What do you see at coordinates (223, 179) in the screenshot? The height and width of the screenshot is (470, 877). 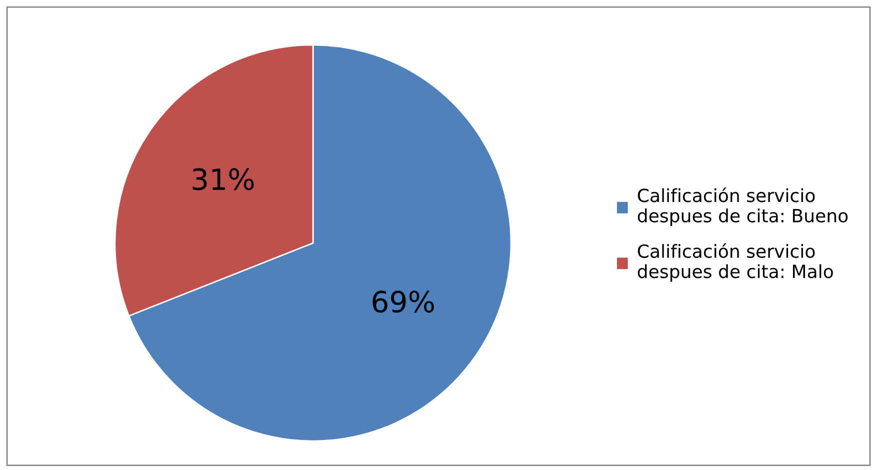 I see `data-label: 31%` at bounding box center [223, 179].